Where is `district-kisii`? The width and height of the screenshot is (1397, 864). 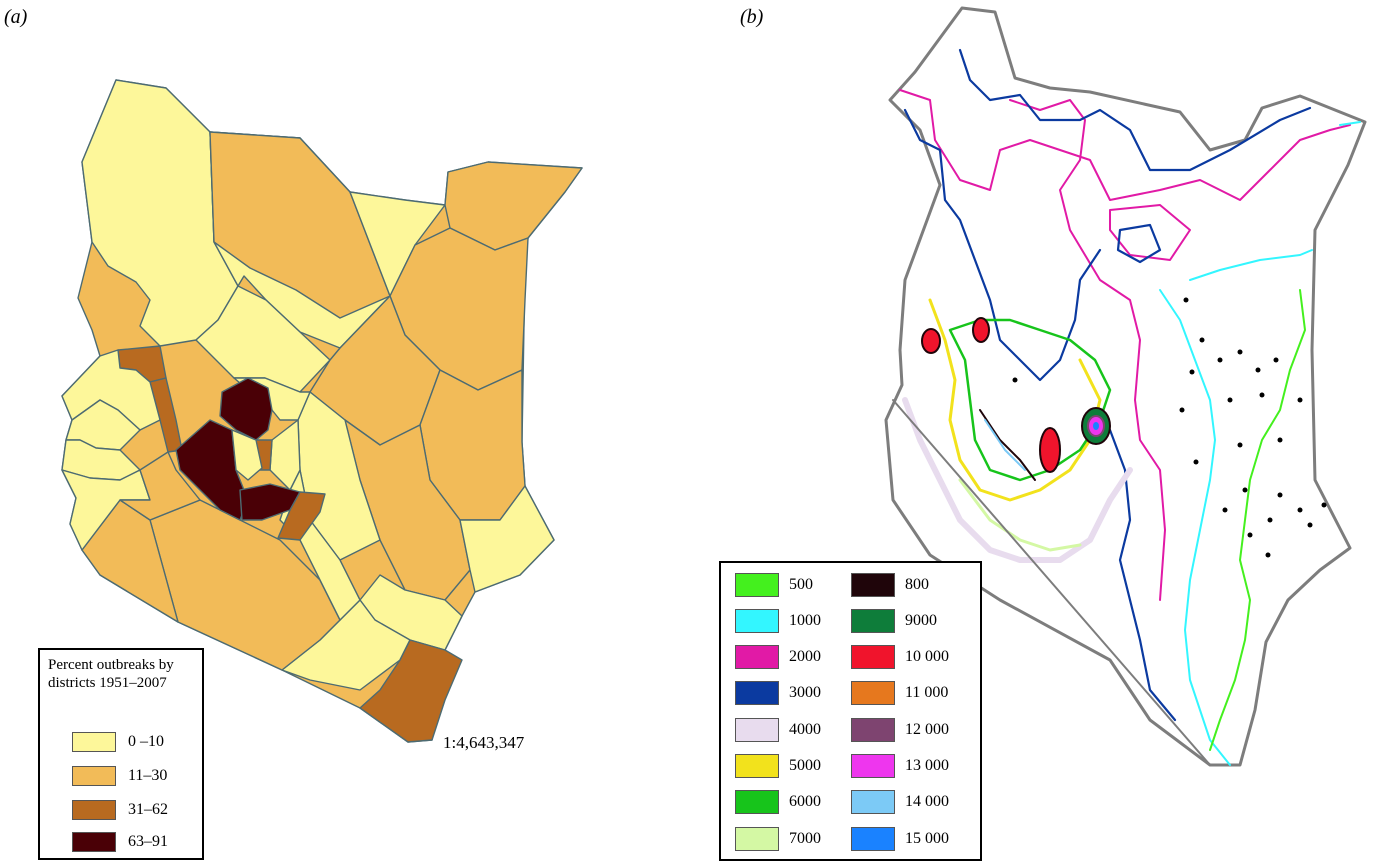
district-kisii is located at coordinates (106, 510).